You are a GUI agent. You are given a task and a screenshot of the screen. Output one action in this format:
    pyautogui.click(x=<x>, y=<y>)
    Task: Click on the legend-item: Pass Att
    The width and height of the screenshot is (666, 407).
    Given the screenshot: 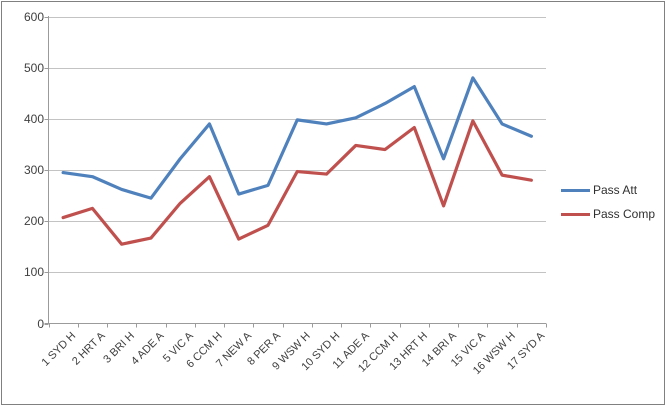 What is the action you would take?
    pyautogui.click(x=608, y=190)
    